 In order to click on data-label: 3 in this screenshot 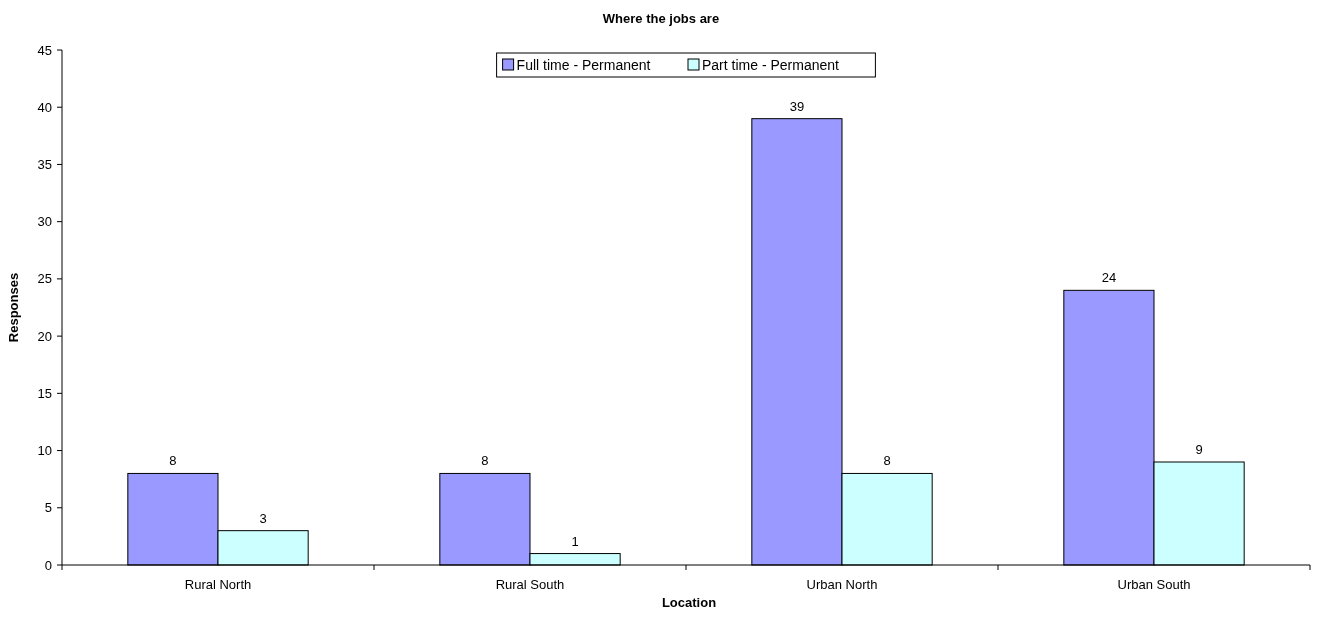, I will do `click(263, 518)`.